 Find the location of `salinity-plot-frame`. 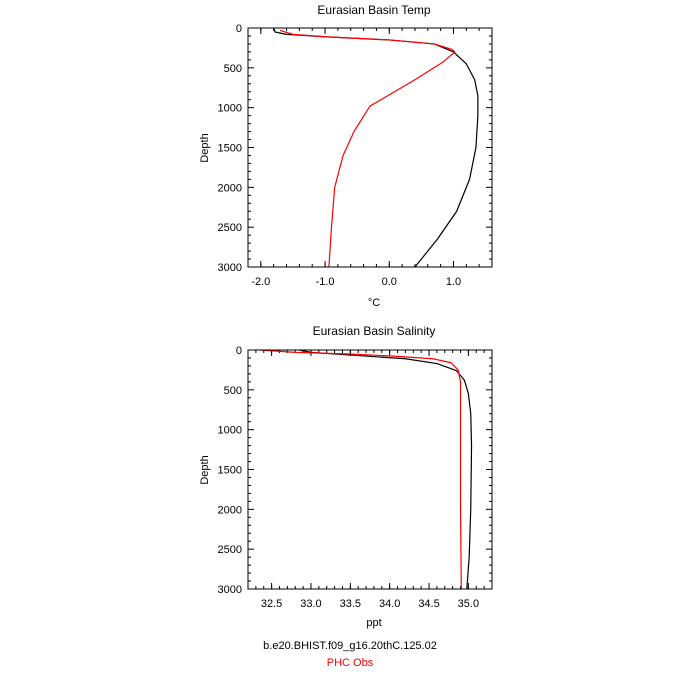

salinity-plot-frame is located at coordinates (370, 469).